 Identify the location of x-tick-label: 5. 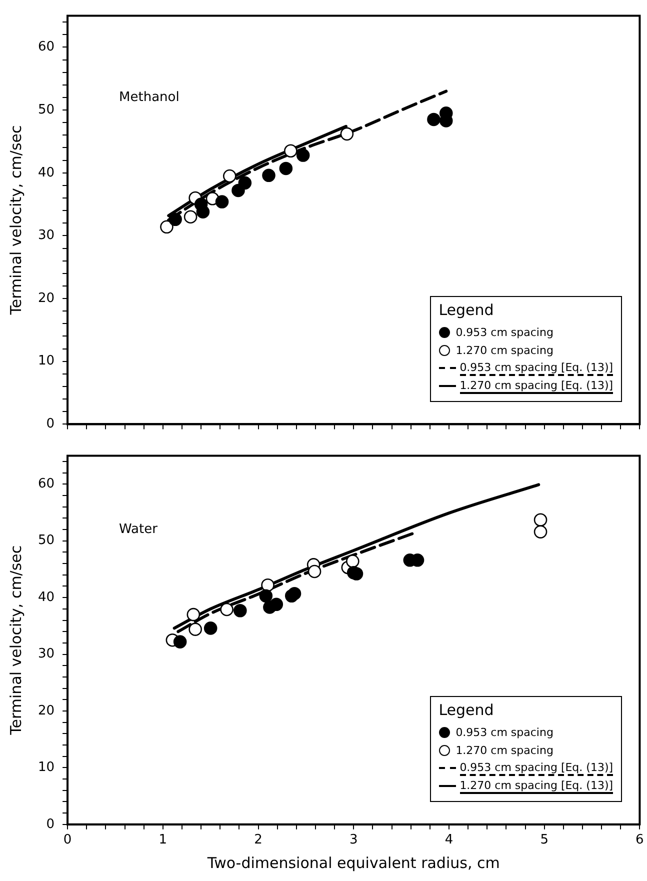
(544, 840).